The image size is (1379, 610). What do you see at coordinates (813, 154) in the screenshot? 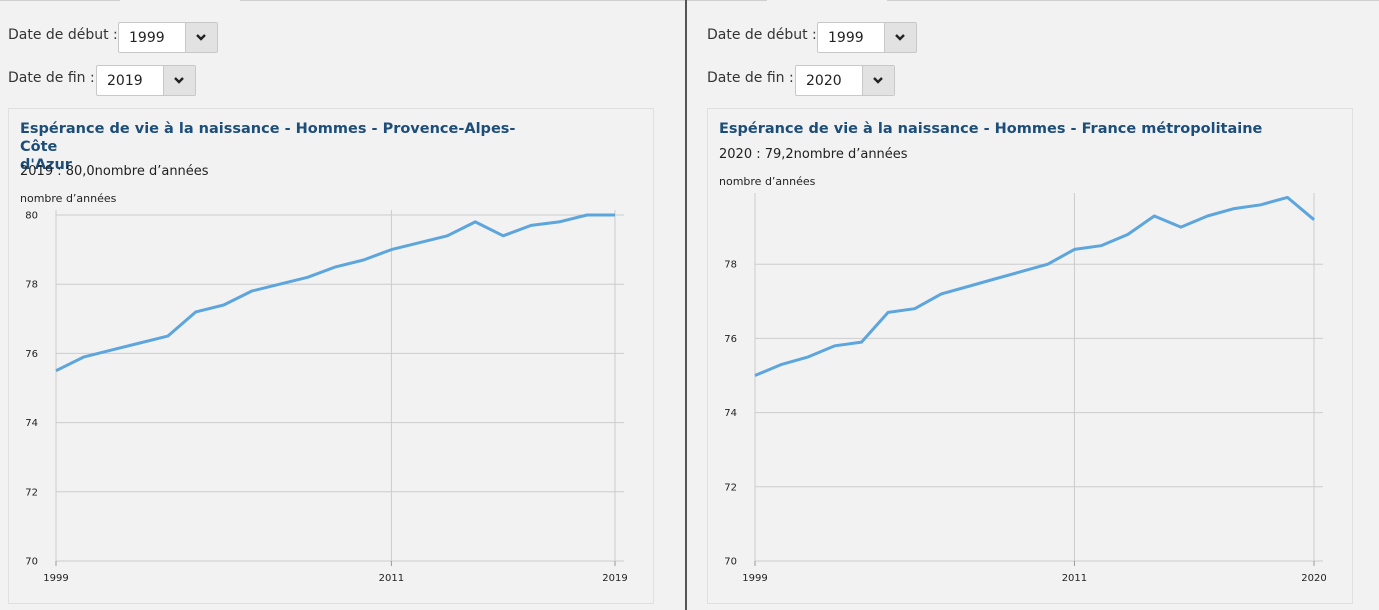
I see `chart-subtitle: 2020 : 79,2nombre d’années` at bounding box center [813, 154].